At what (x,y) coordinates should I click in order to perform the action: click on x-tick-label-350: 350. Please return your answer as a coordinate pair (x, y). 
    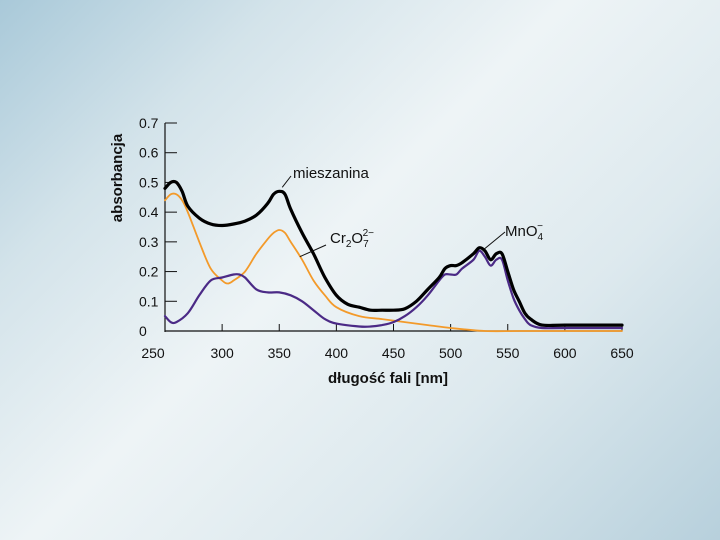
    Looking at the image, I should click on (280, 353).